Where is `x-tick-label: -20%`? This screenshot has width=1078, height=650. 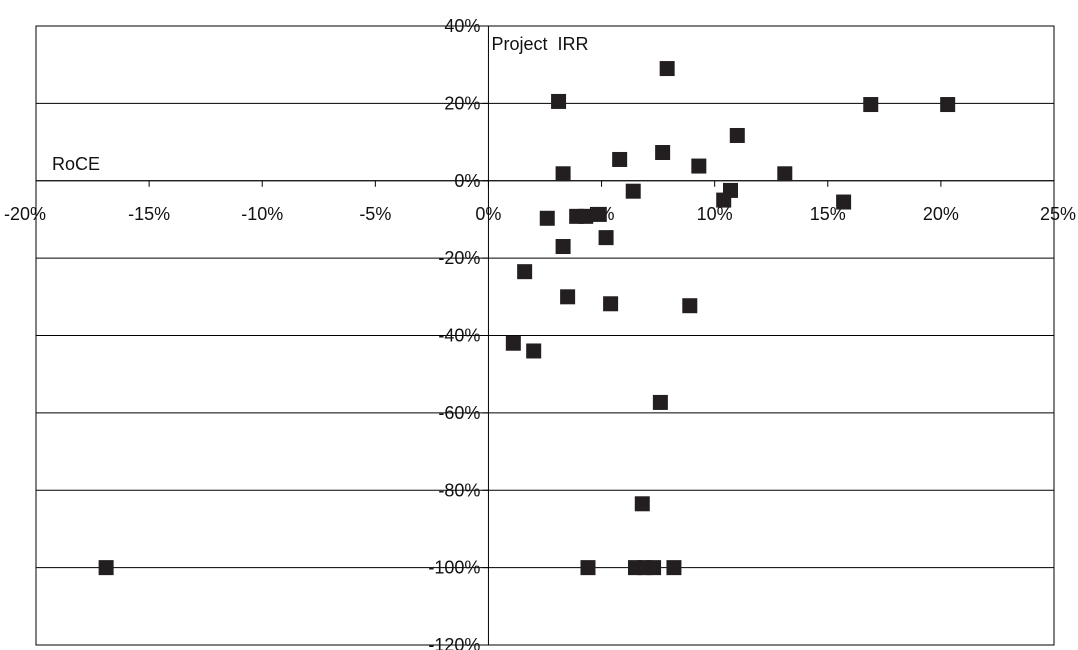 x-tick-label: -20% is located at coordinates (25, 214).